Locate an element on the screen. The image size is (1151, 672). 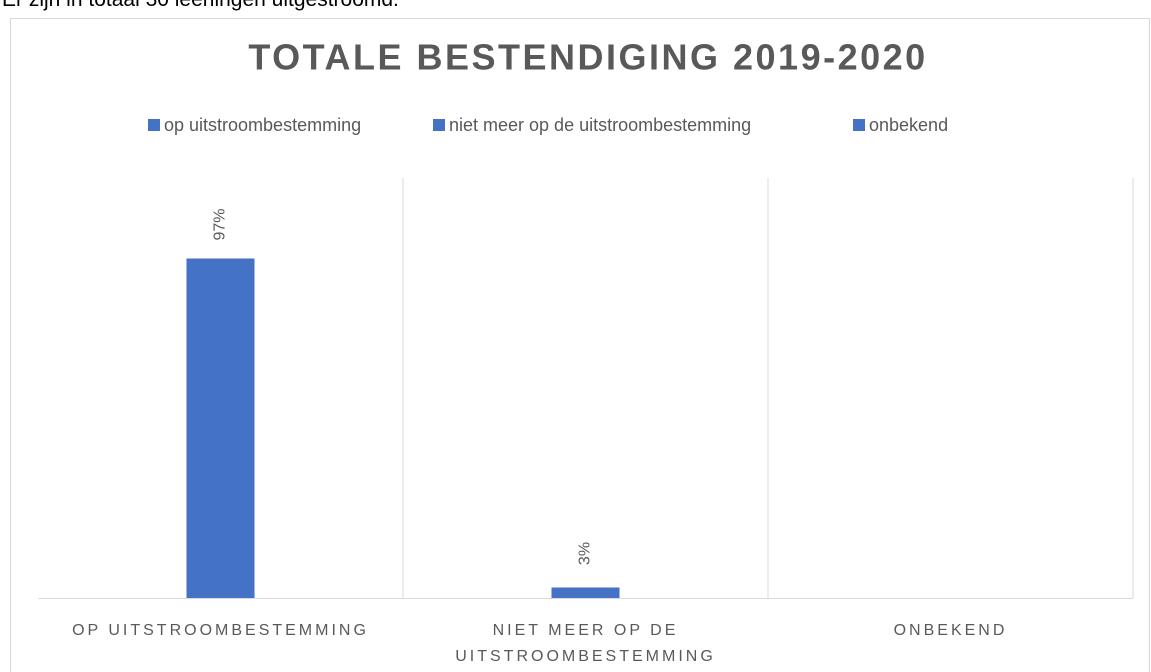
legend-label: niet meer op de uitstroombestemming is located at coordinates (600, 125).